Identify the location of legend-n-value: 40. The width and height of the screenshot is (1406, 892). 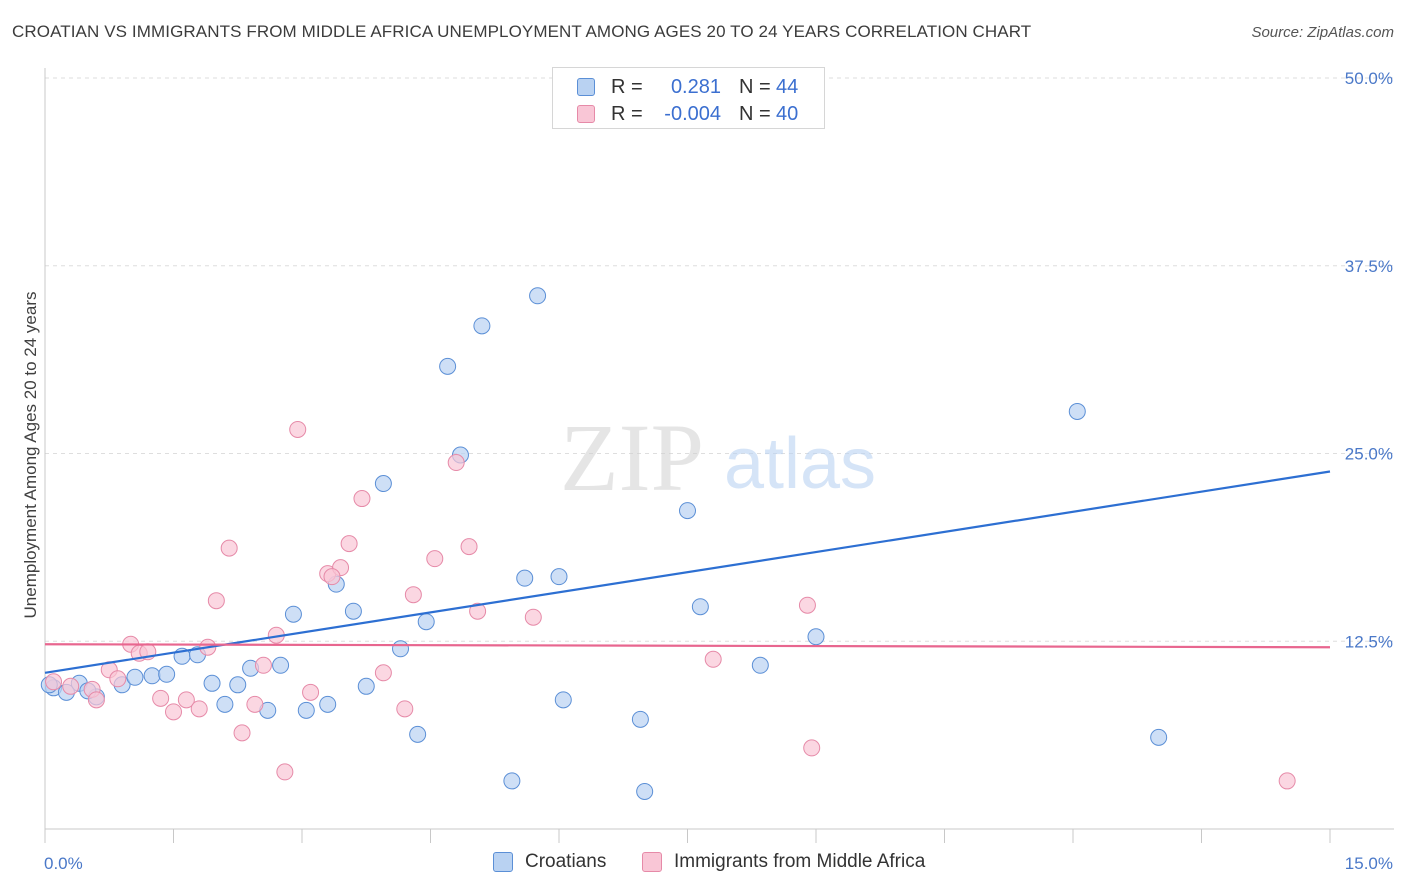
(787, 113).